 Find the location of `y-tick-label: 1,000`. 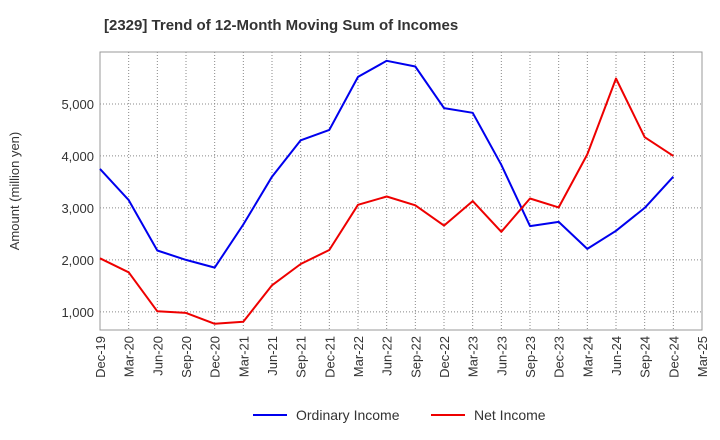

y-tick-label: 1,000 is located at coordinates (77, 312).